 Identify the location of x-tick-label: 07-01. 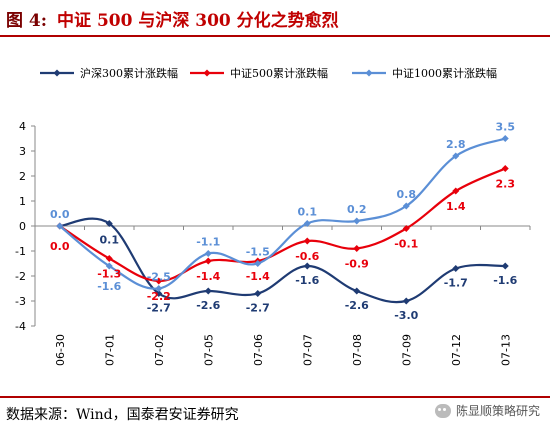
(109, 350).